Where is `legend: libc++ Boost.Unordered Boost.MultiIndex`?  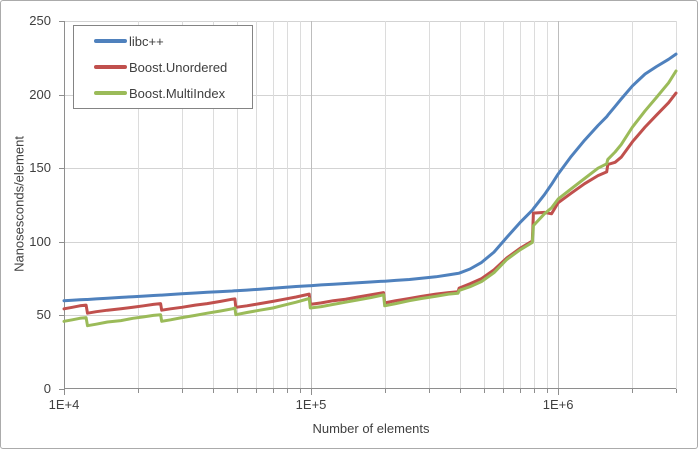 legend: libc++ Boost.Unordered Boost.MultiIndex is located at coordinates (163, 67).